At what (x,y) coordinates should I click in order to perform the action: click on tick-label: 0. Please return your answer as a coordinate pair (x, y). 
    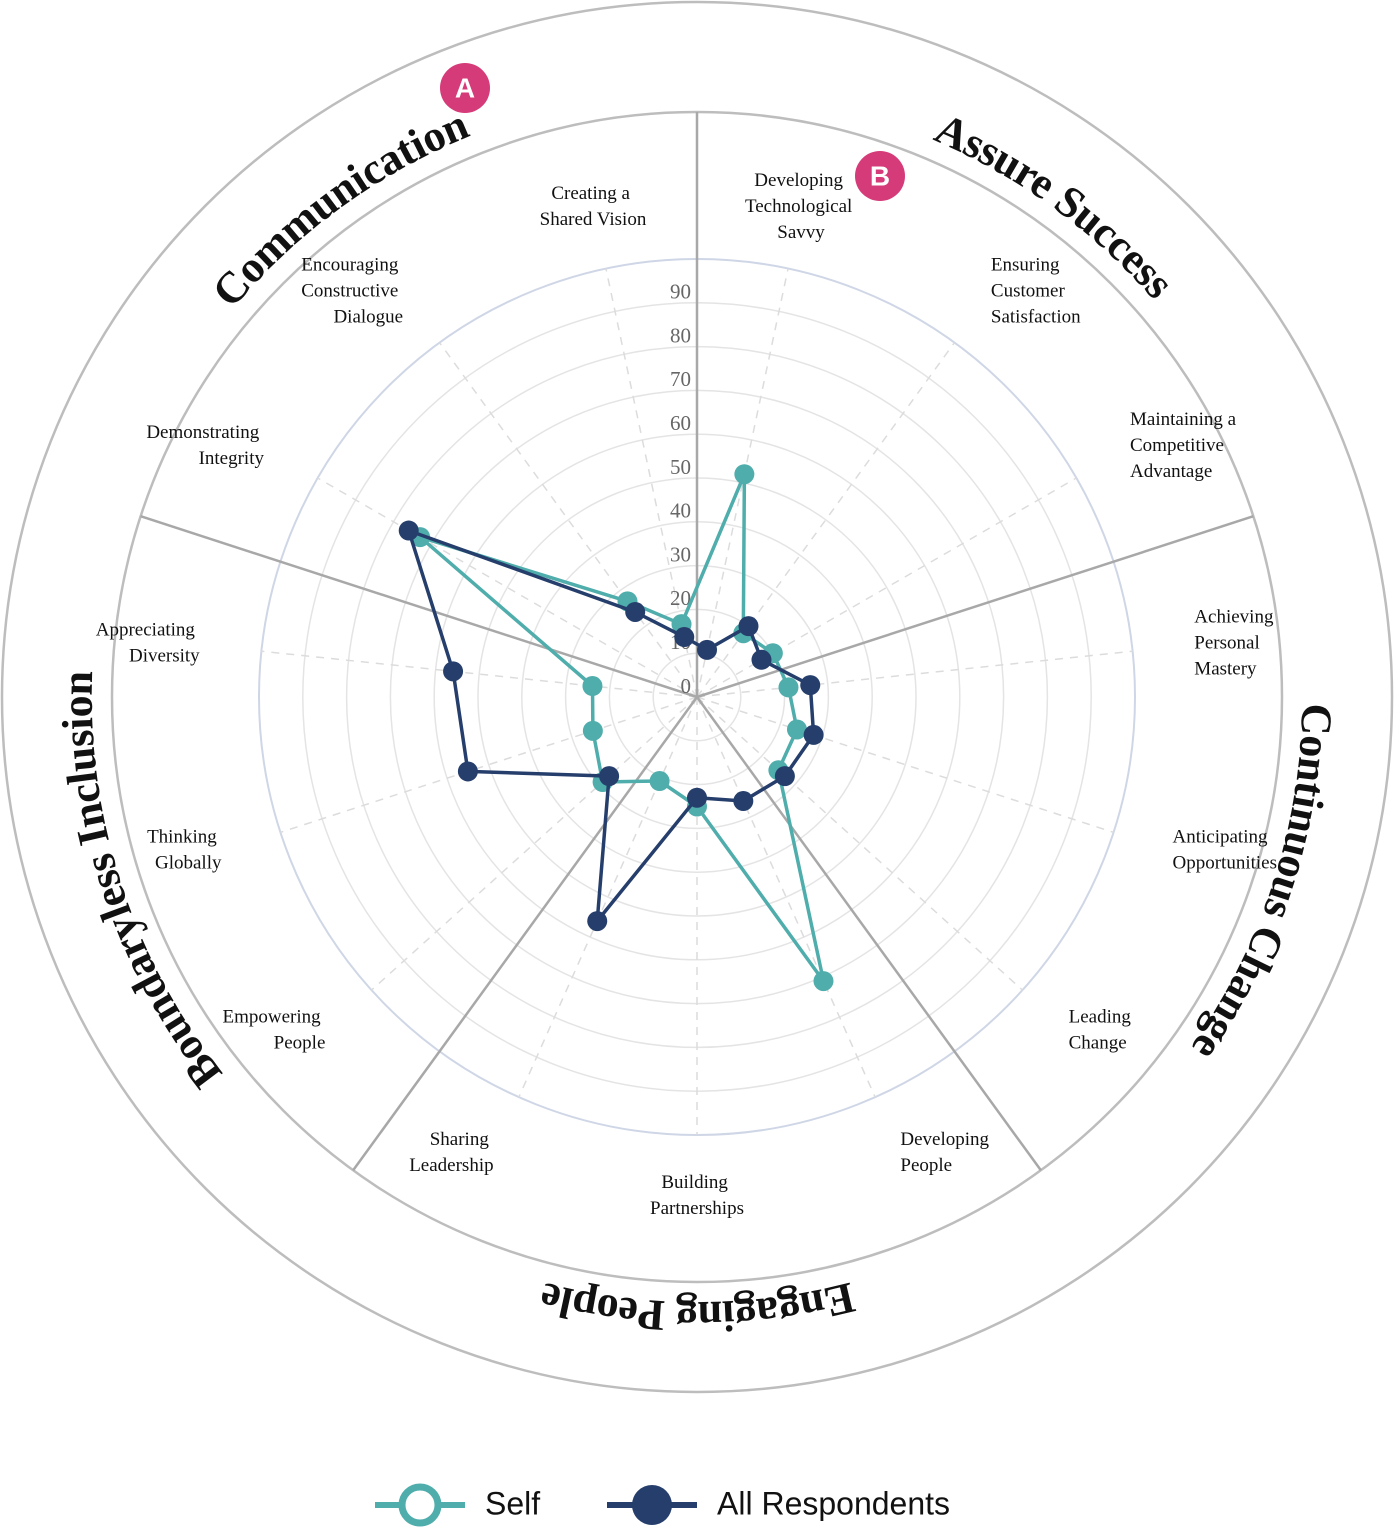
    Looking at the image, I should click on (686, 686).